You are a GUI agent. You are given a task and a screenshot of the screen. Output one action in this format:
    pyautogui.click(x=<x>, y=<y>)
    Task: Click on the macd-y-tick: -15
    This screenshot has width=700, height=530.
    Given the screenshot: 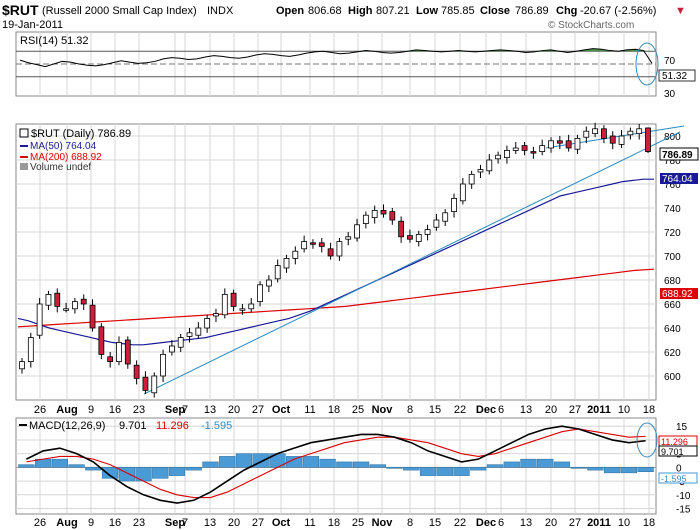 What is the action you would take?
    pyautogui.click(x=683, y=510)
    